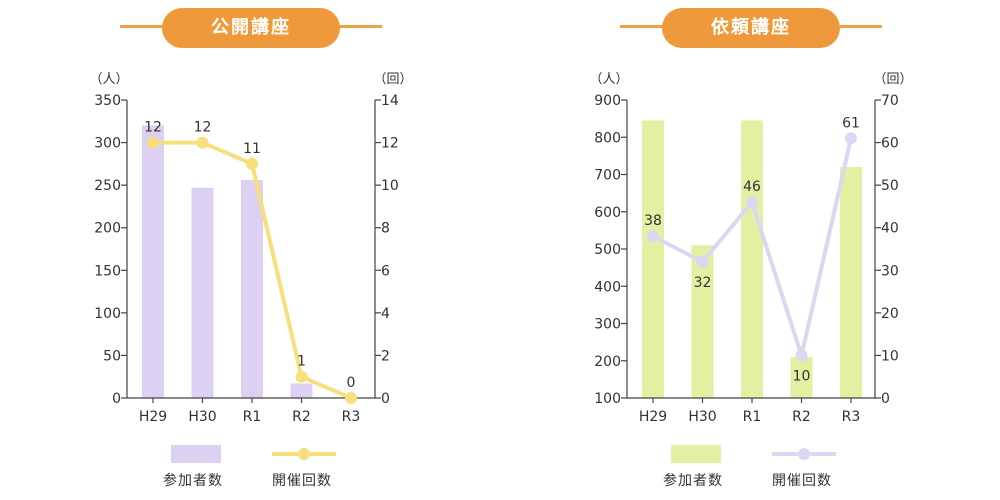 The width and height of the screenshot is (1000, 500). I want to click on data-label: 38, so click(653, 221).